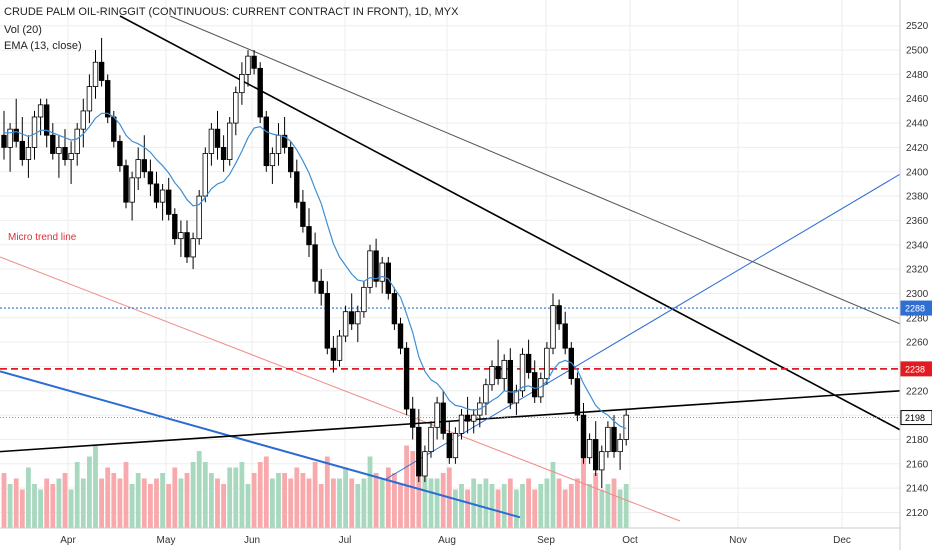 This screenshot has height=550, width=932. What do you see at coordinates (917, 440) in the screenshot?
I see `y-tick-label: 2180` at bounding box center [917, 440].